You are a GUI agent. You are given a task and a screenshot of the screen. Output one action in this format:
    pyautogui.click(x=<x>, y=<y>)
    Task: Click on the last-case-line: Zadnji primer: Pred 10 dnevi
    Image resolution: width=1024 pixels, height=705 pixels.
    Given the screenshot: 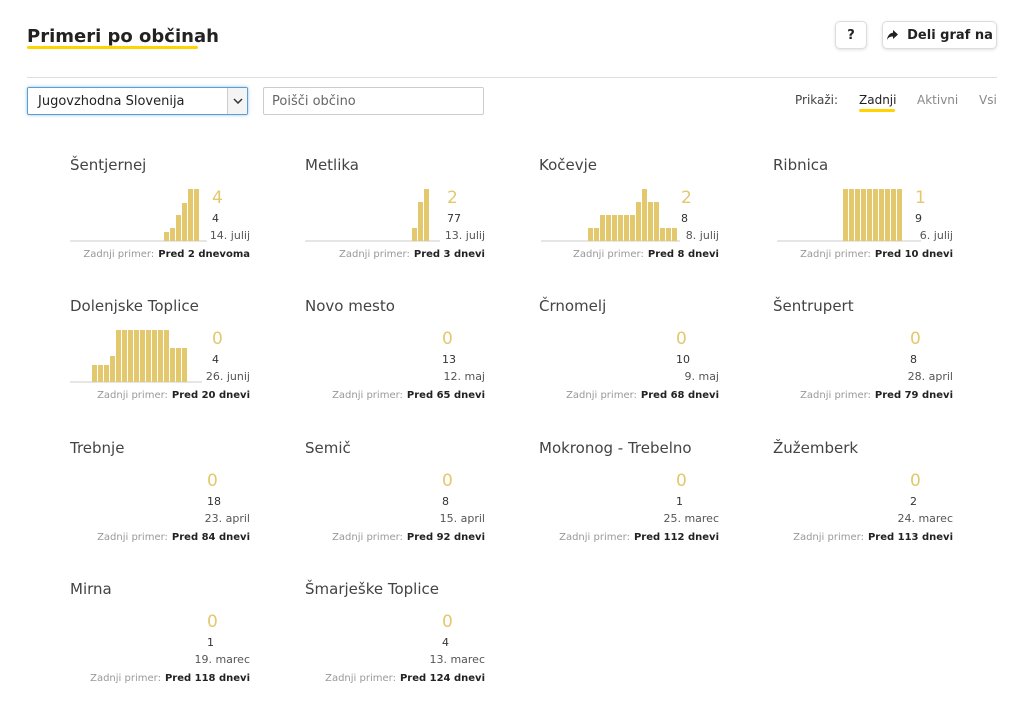 What is the action you would take?
    pyautogui.click(x=876, y=254)
    